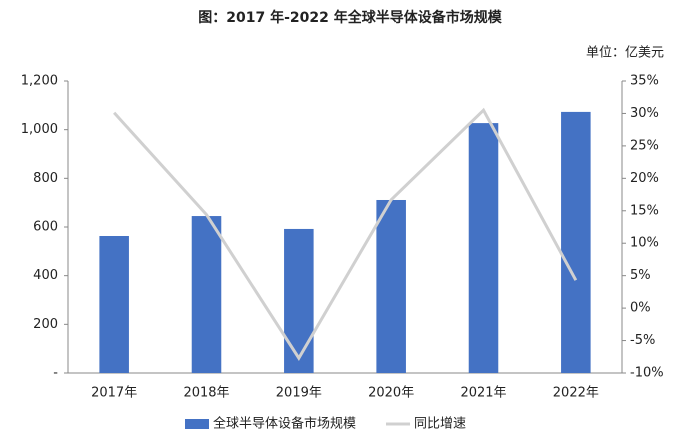 This screenshot has height=444, width=700. What do you see at coordinates (640, 275) in the screenshot?
I see `y2-tick-label: 5%` at bounding box center [640, 275].